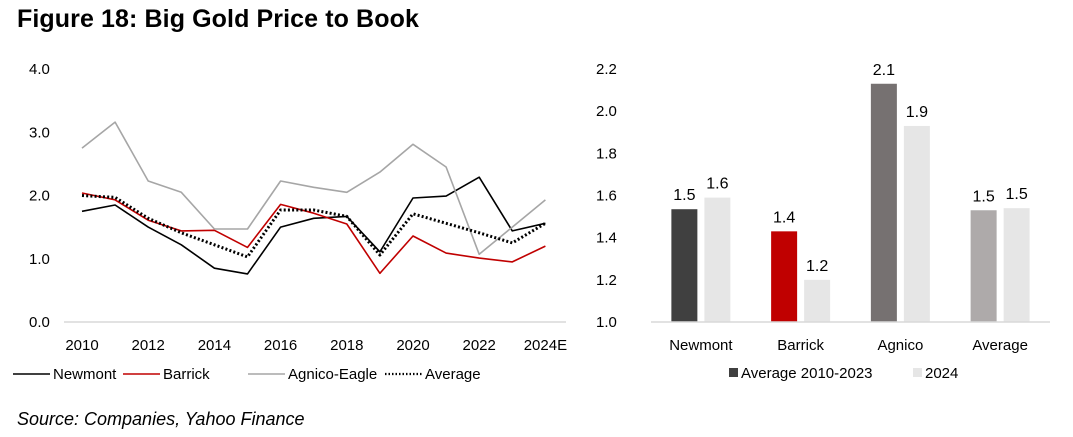  I want to click on legend-label: Barrick, so click(186, 374).